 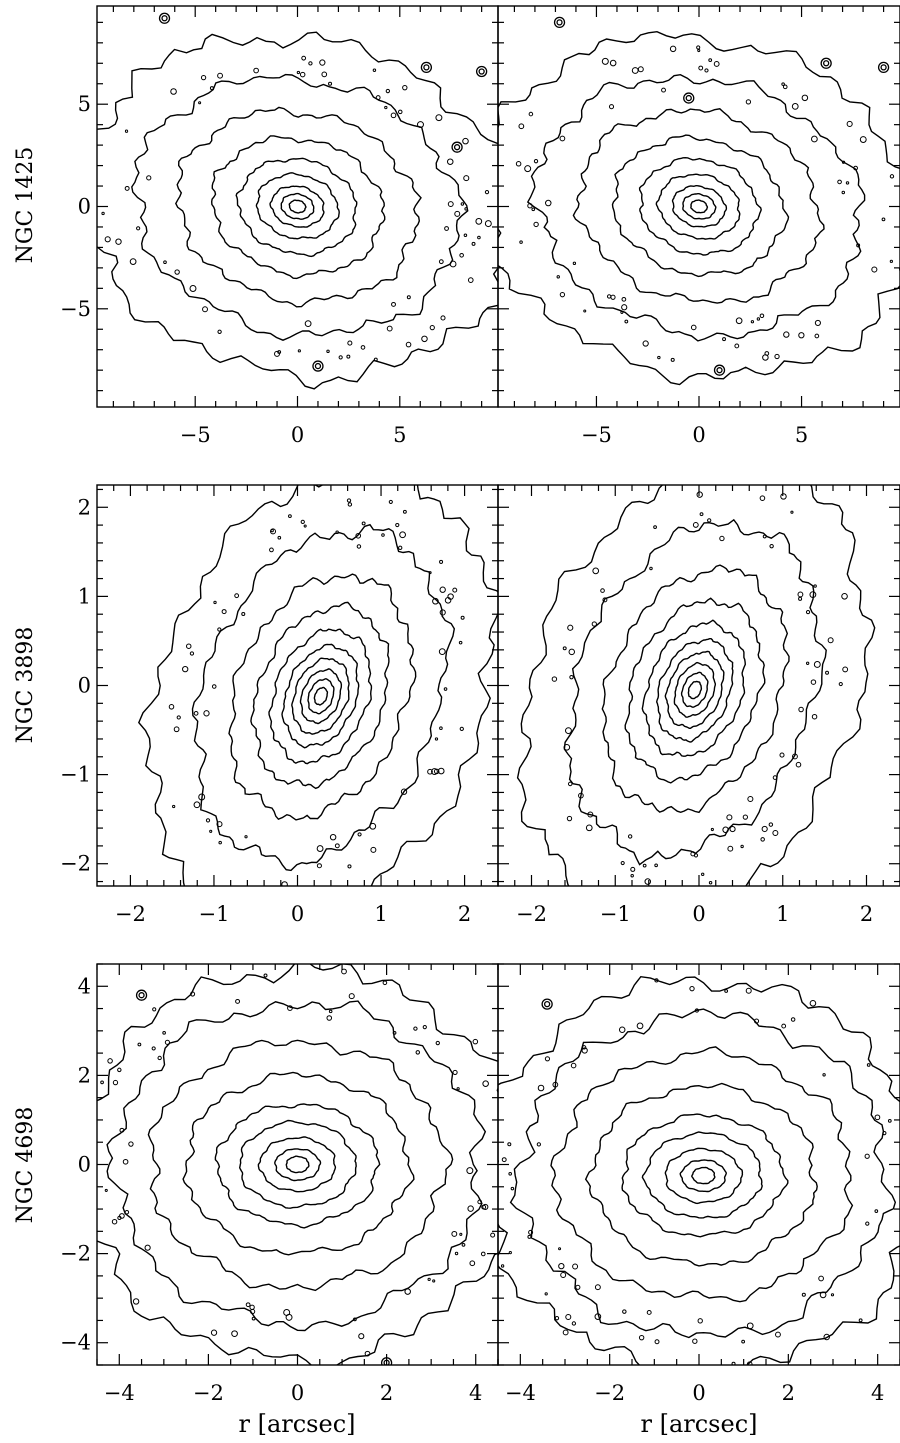 I want to click on x-tick-label: 5, so click(x=399, y=435).